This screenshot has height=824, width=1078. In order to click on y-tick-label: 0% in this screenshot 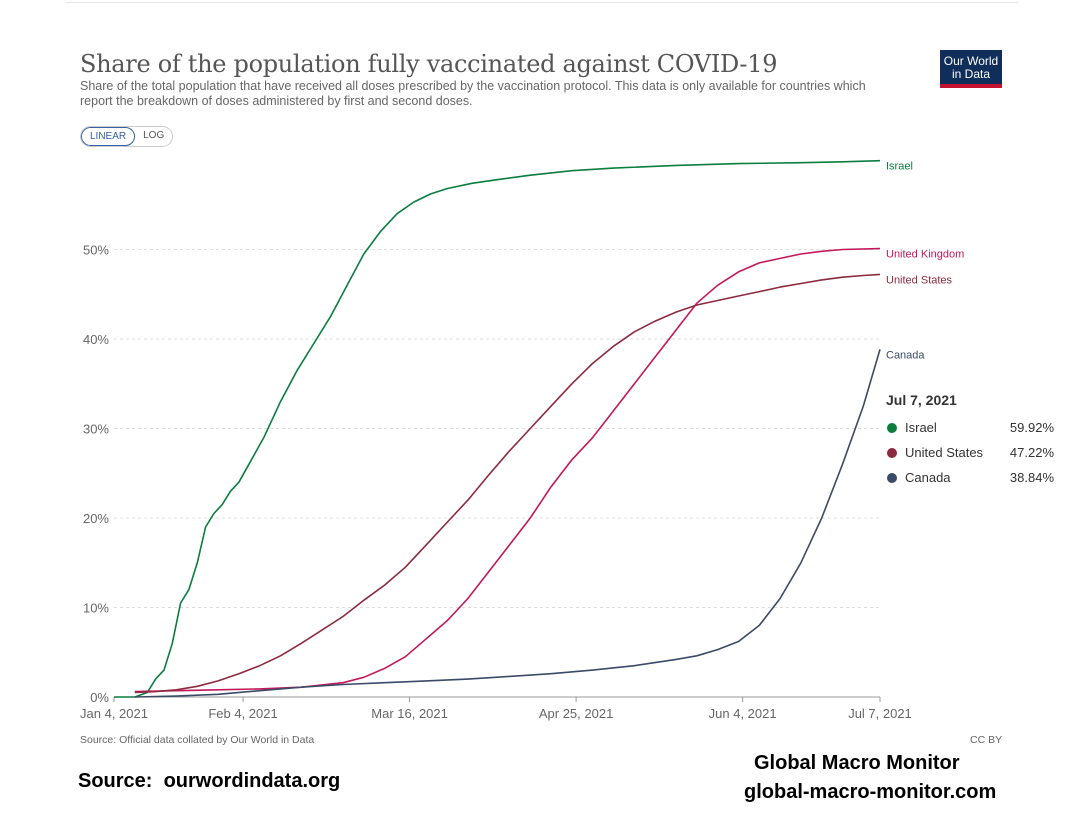, I will do `click(99, 697)`.